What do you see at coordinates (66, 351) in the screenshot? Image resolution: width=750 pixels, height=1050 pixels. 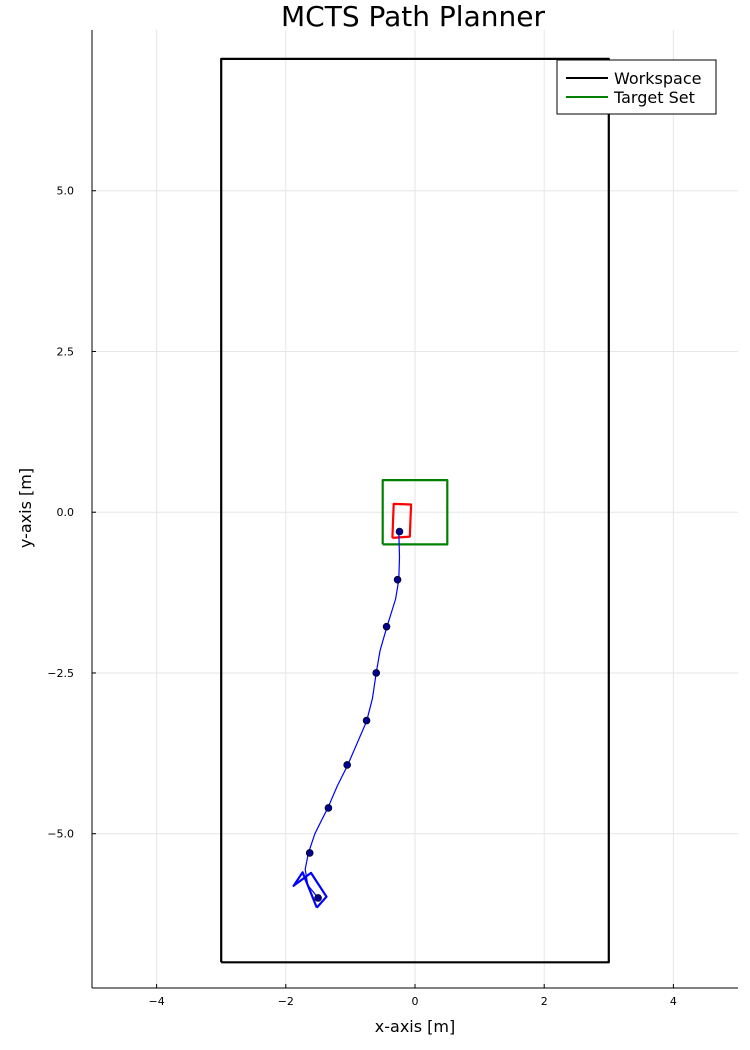 I see `y-tick-label: 2.5` at bounding box center [66, 351].